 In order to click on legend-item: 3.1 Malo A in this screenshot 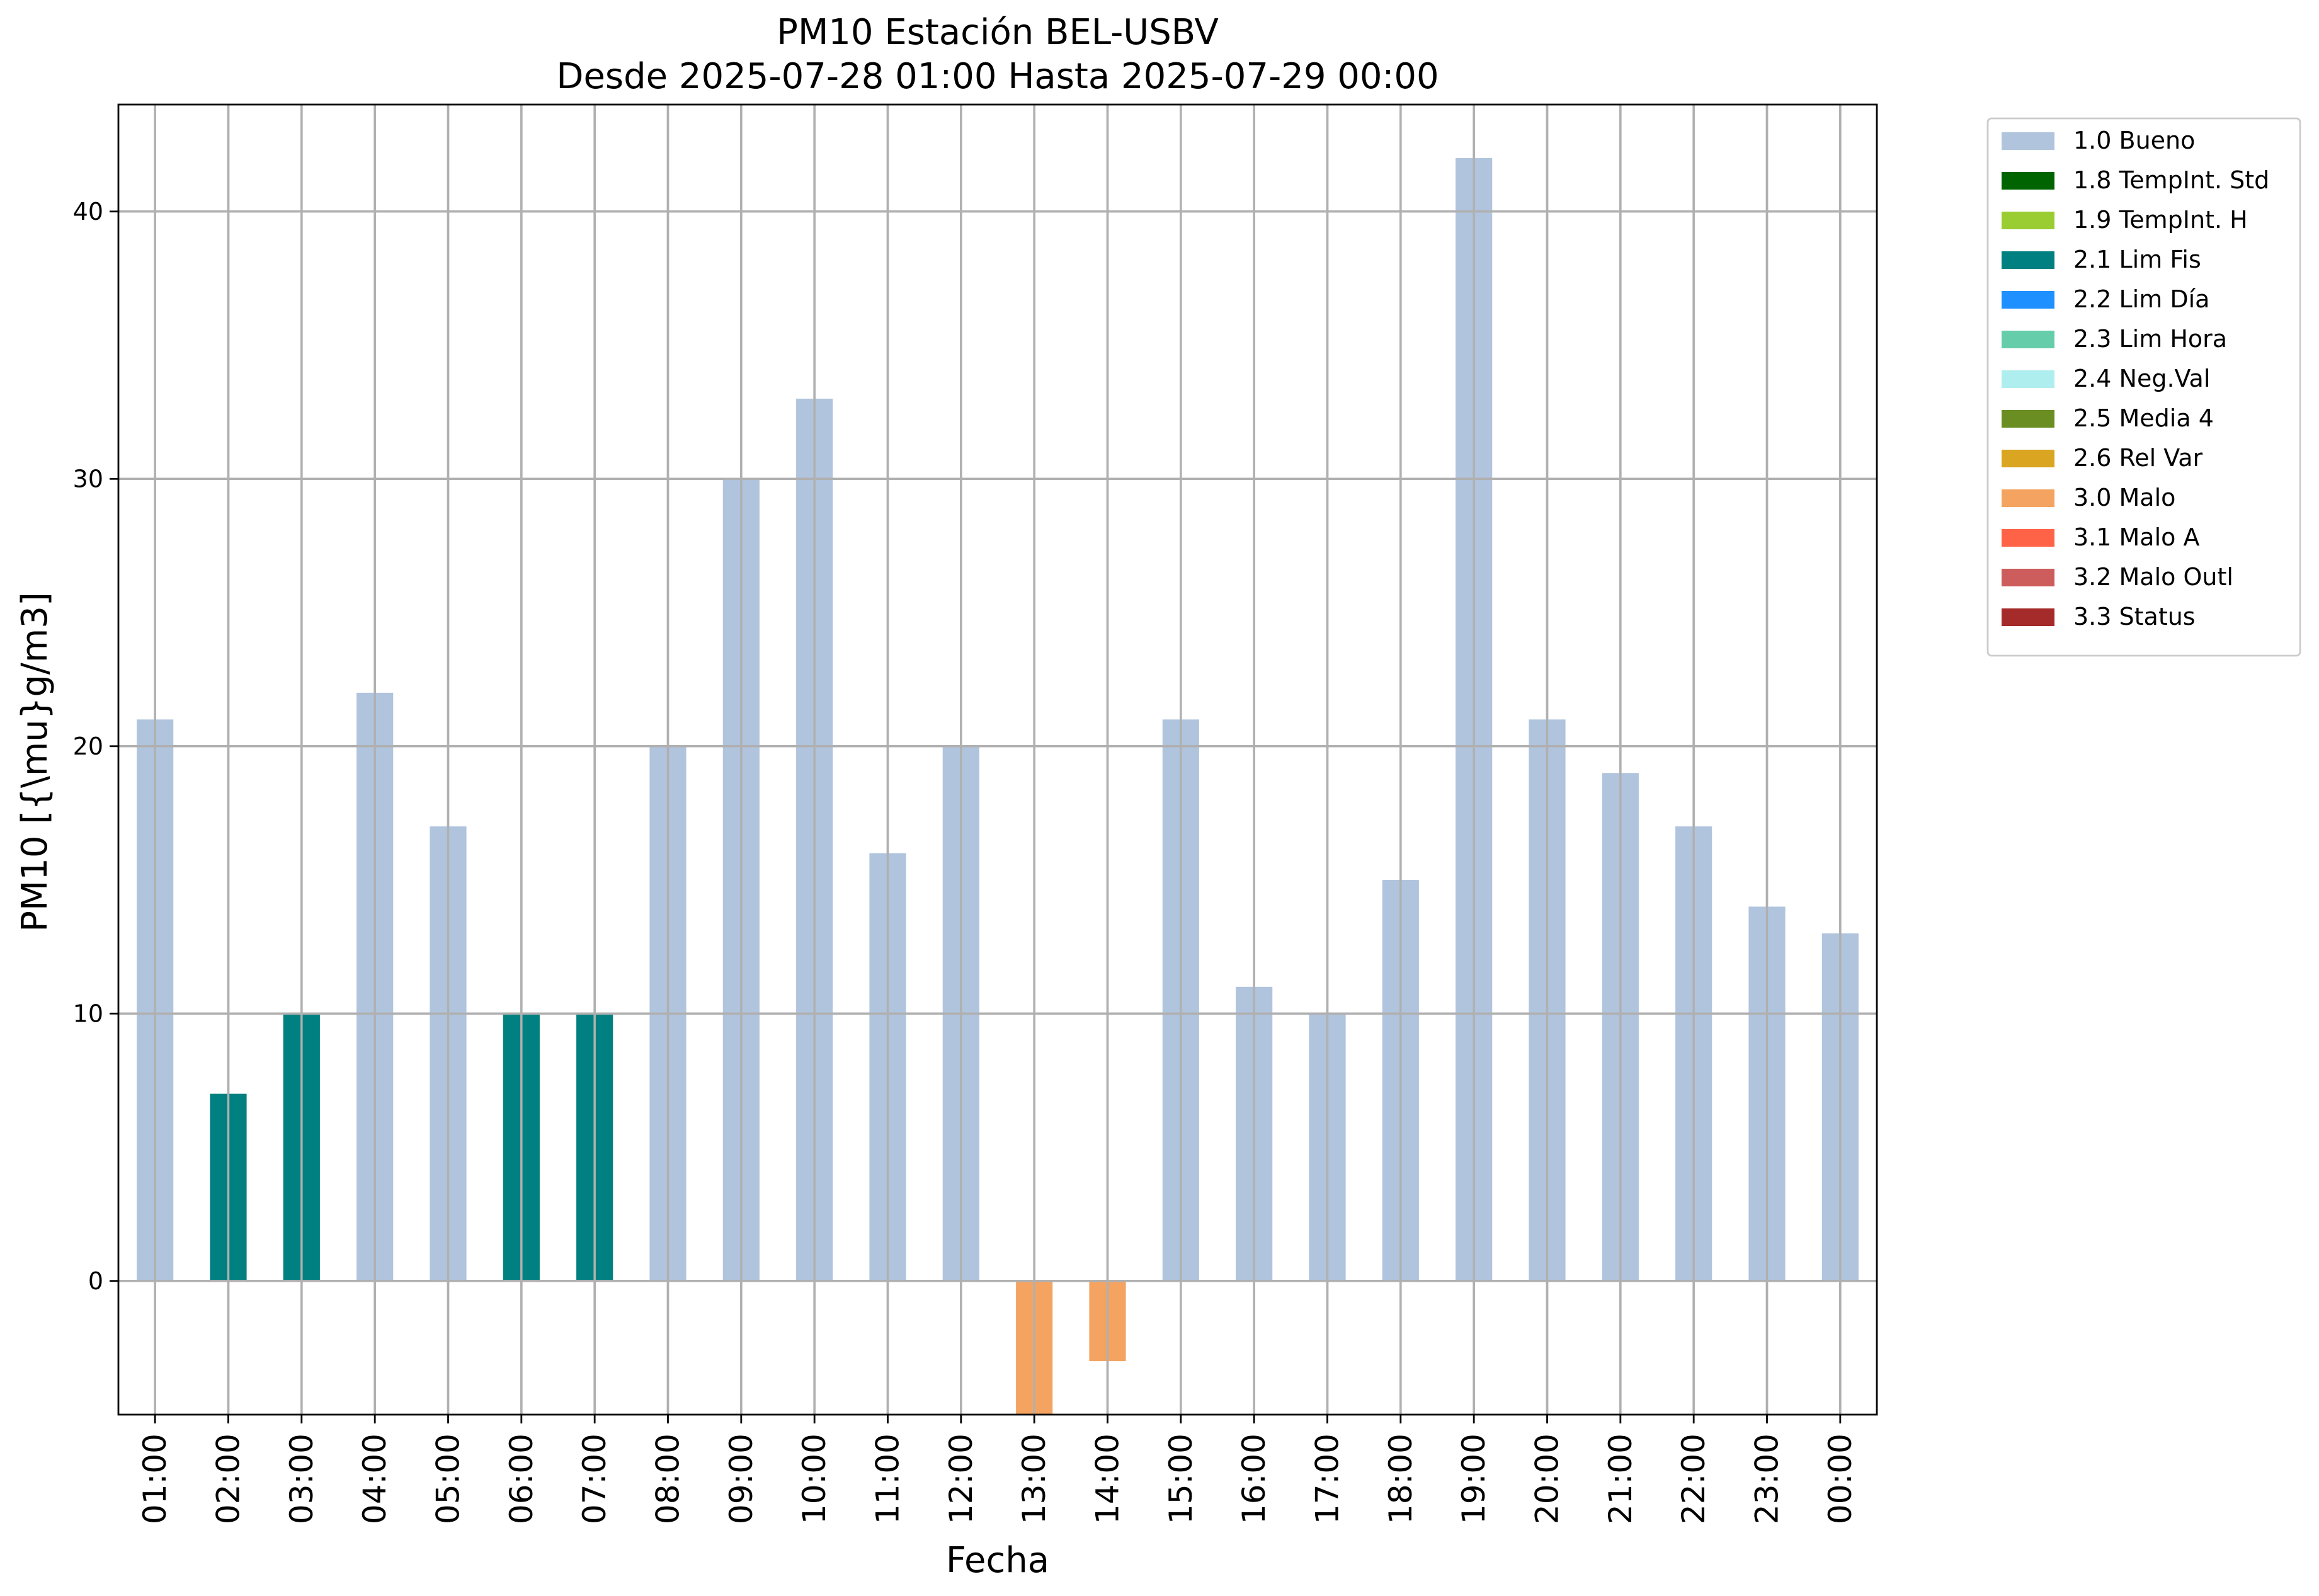, I will do `click(2100, 537)`.